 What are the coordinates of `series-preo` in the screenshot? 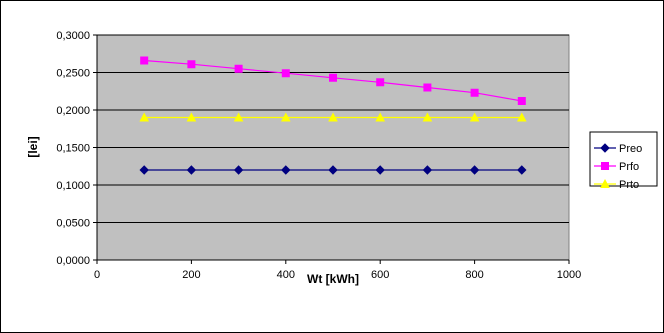 It's located at (333, 170).